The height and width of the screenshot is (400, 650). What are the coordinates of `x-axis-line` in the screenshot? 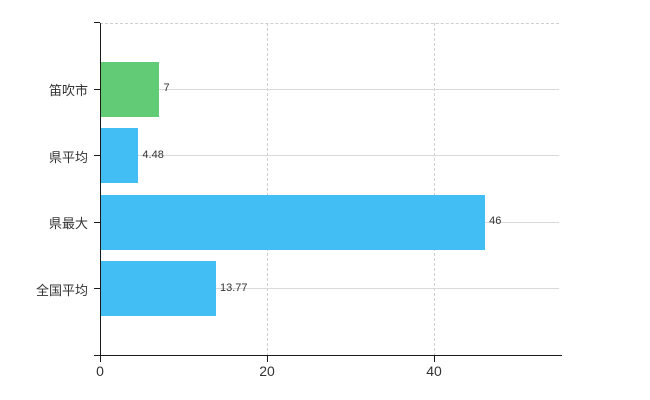 It's located at (328, 355).